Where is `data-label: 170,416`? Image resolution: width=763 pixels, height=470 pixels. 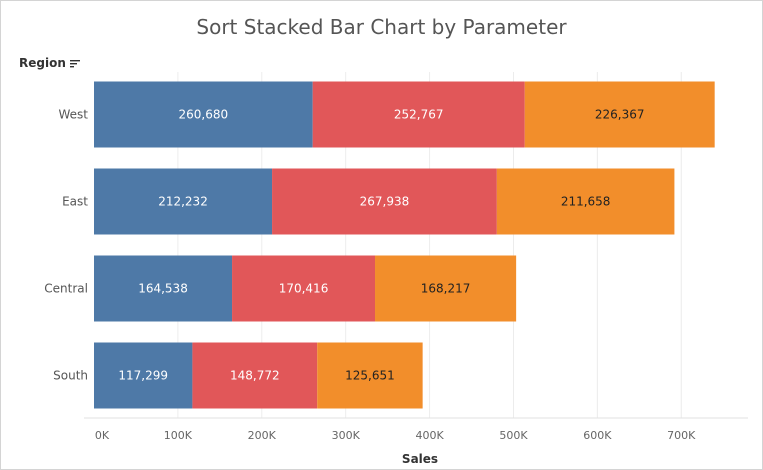
data-label: 170,416 is located at coordinates (304, 289).